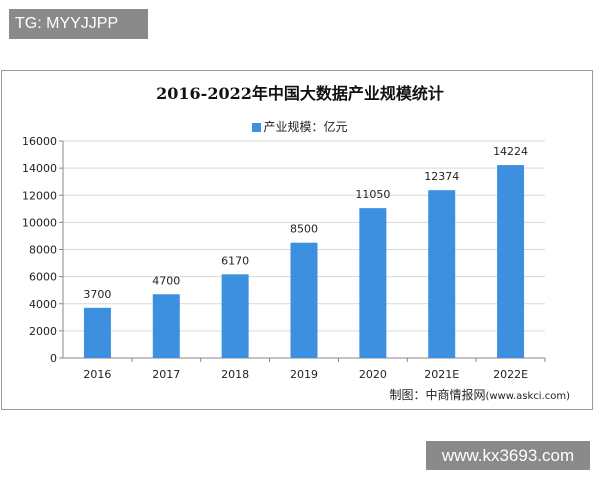 This screenshot has height=480, width=600. I want to click on site-watermark-label: www.kx3693.com, so click(508, 455).